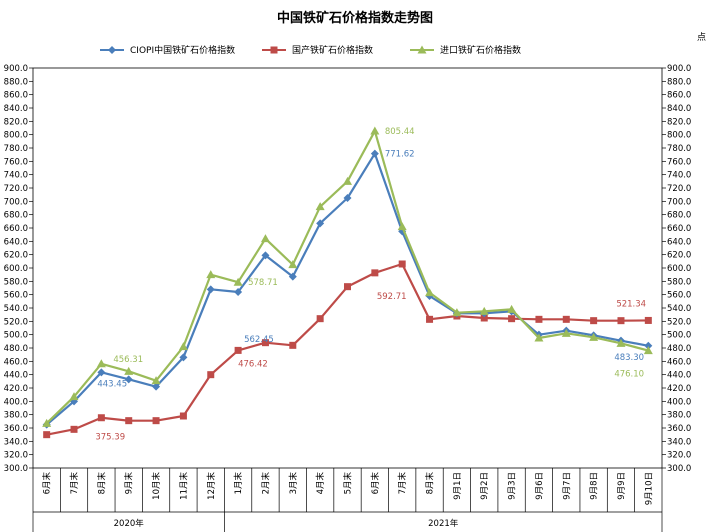  Describe the element at coordinates (348, 483) in the screenshot. I see `x-tick-label: 5月末` at that location.